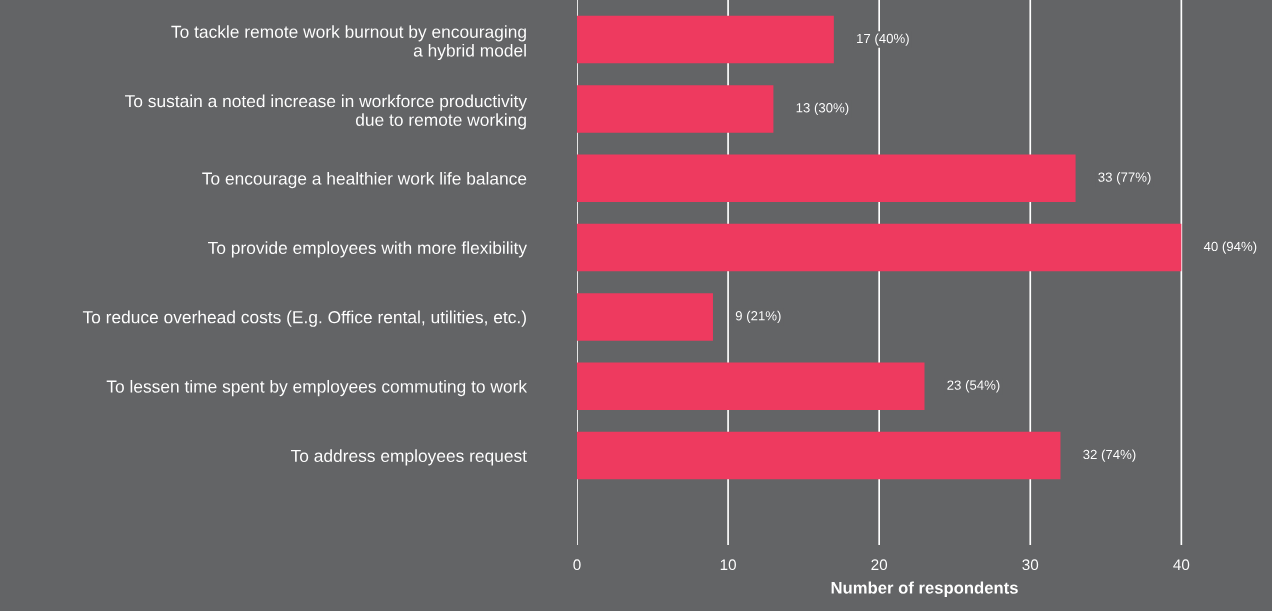 The width and height of the screenshot is (1272, 611). Describe the element at coordinates (348, 43) in the screenshot. I see `y-tick-label: To tackle remote work burnout by encouraging a hybrid model` at that location.